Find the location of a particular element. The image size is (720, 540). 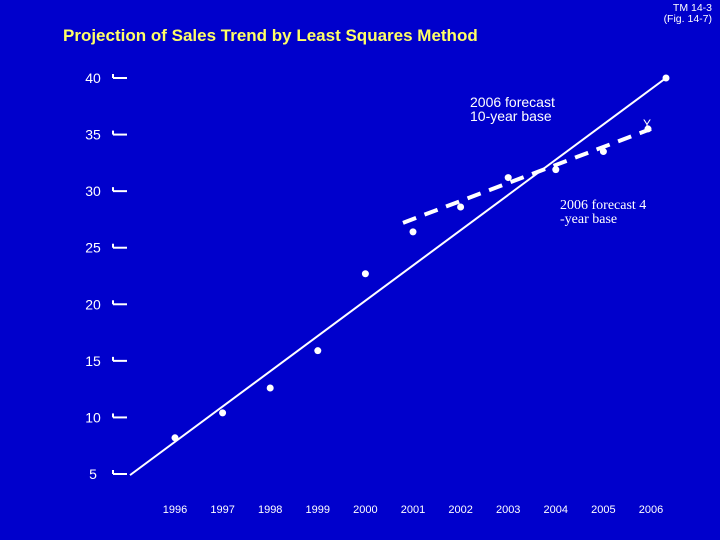

forecast-10-year-line-1: 2006 forecast is located at coordinates (512, 102).